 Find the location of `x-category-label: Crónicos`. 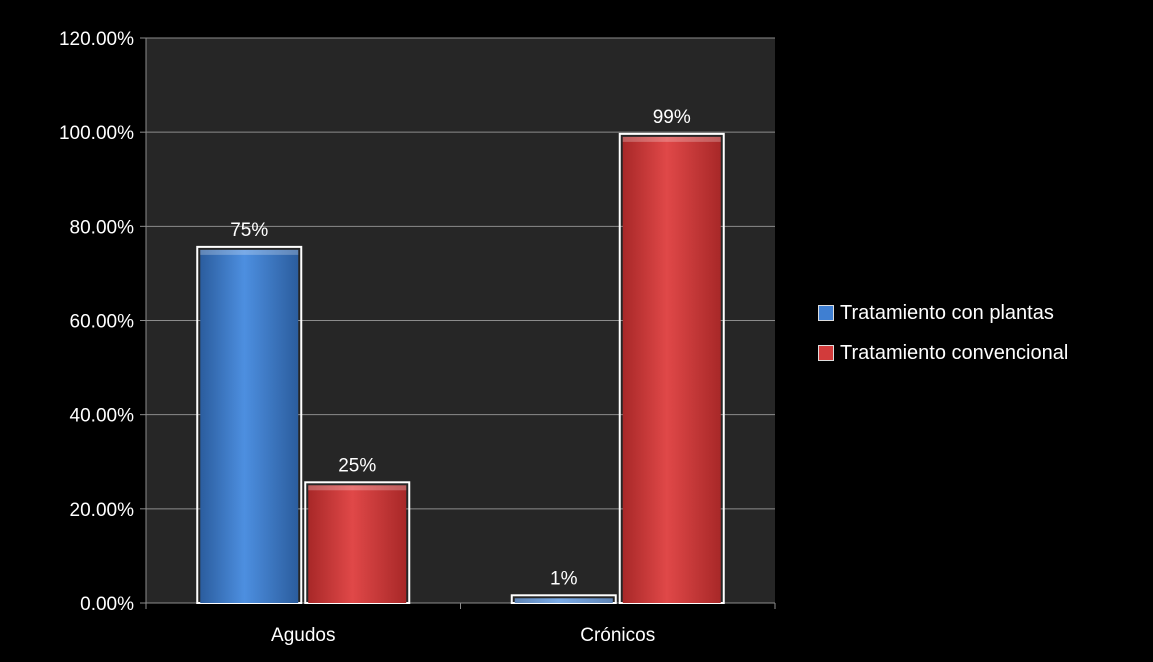

x-category-label: Crónicos is located at coordinates (617, 635).